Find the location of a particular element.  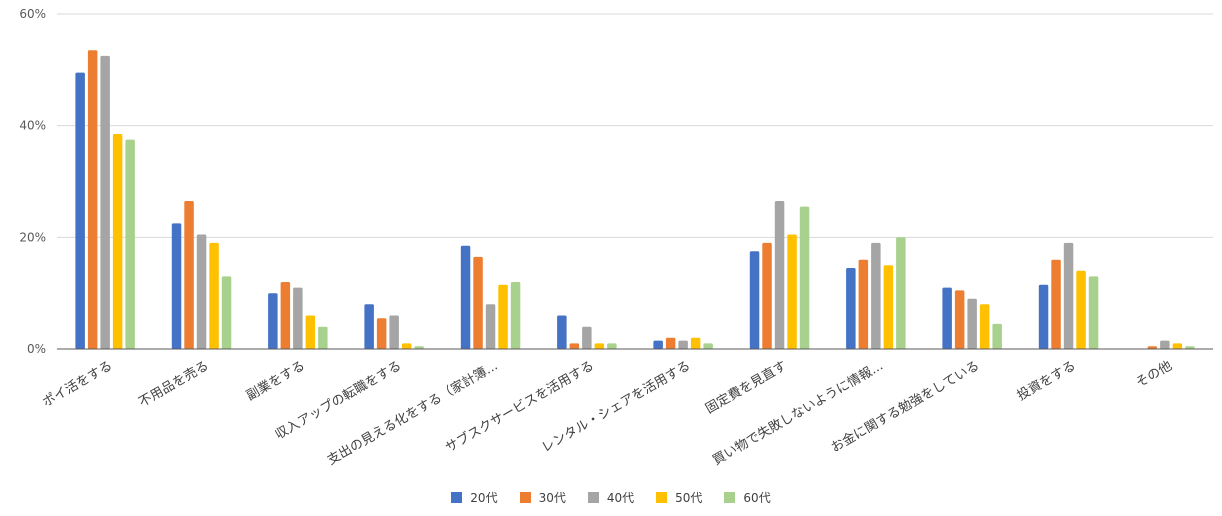

legend-label: 50代 is located at coordinates (689, 498).